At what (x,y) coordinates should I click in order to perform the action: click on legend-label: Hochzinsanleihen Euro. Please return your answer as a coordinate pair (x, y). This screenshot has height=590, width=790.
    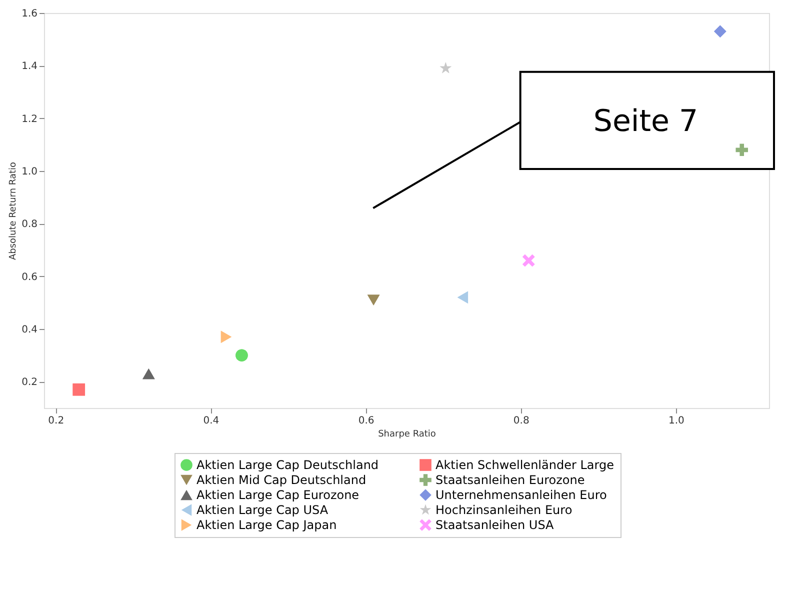
    Looking at the image, I should click on (504, 510).